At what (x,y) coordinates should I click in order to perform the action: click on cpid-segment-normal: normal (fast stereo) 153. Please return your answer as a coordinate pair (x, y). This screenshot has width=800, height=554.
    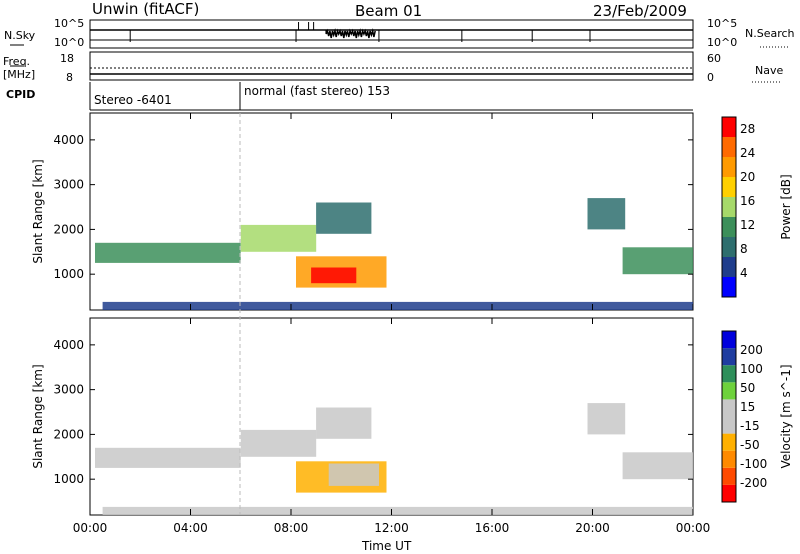
    Looking at the image, I should click on (317, 91).